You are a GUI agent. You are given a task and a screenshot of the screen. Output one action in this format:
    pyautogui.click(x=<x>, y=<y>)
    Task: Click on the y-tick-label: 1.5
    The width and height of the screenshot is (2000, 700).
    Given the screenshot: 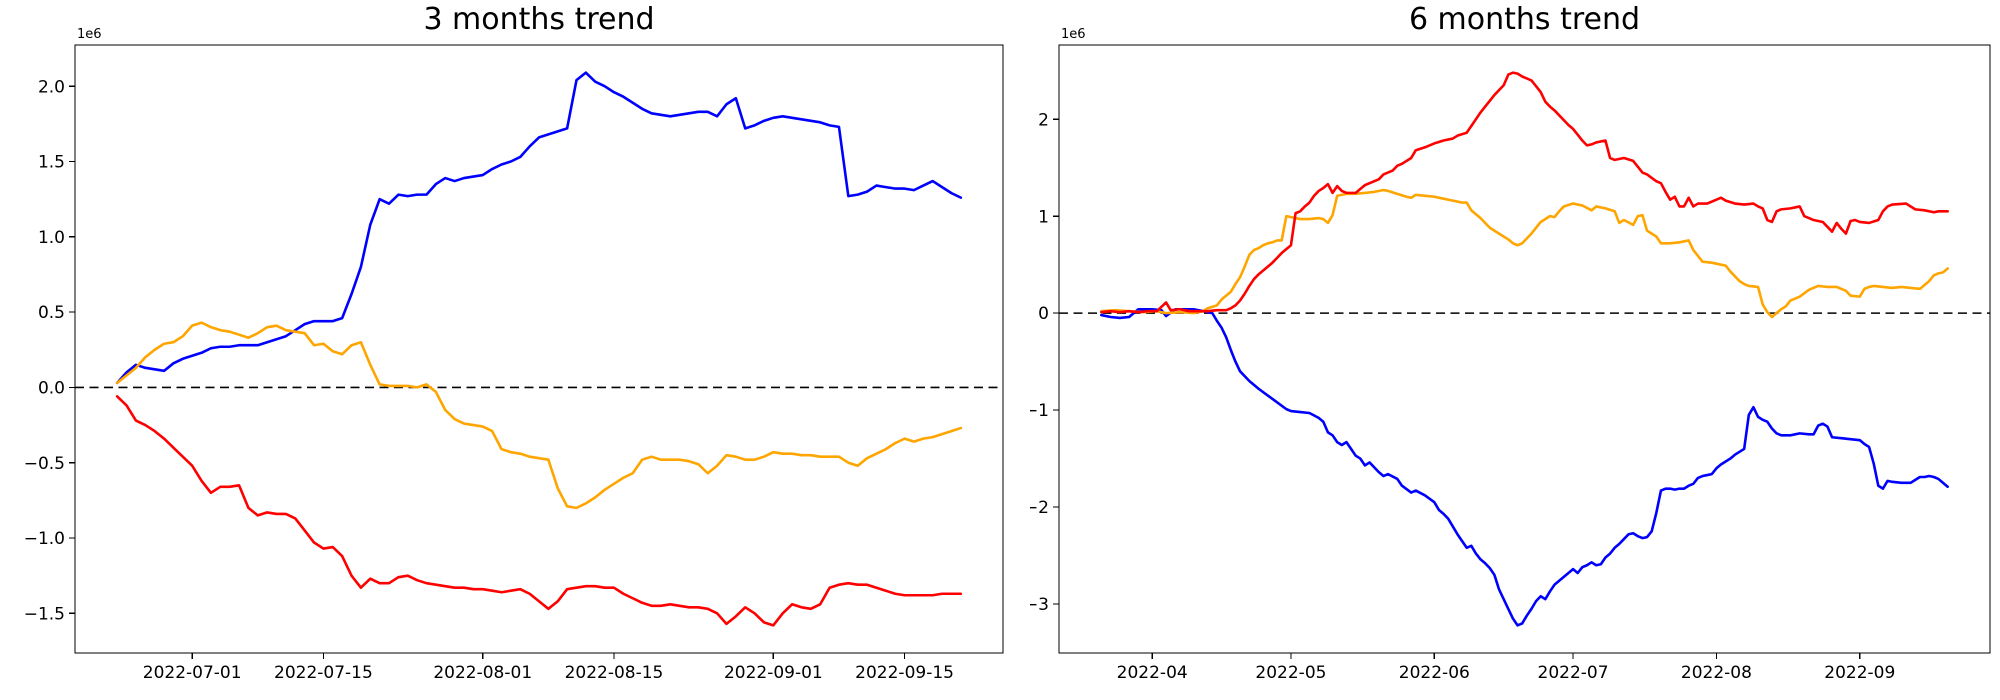 What is the action you would take?
    pyautogui.click(x=51, y=163)
    